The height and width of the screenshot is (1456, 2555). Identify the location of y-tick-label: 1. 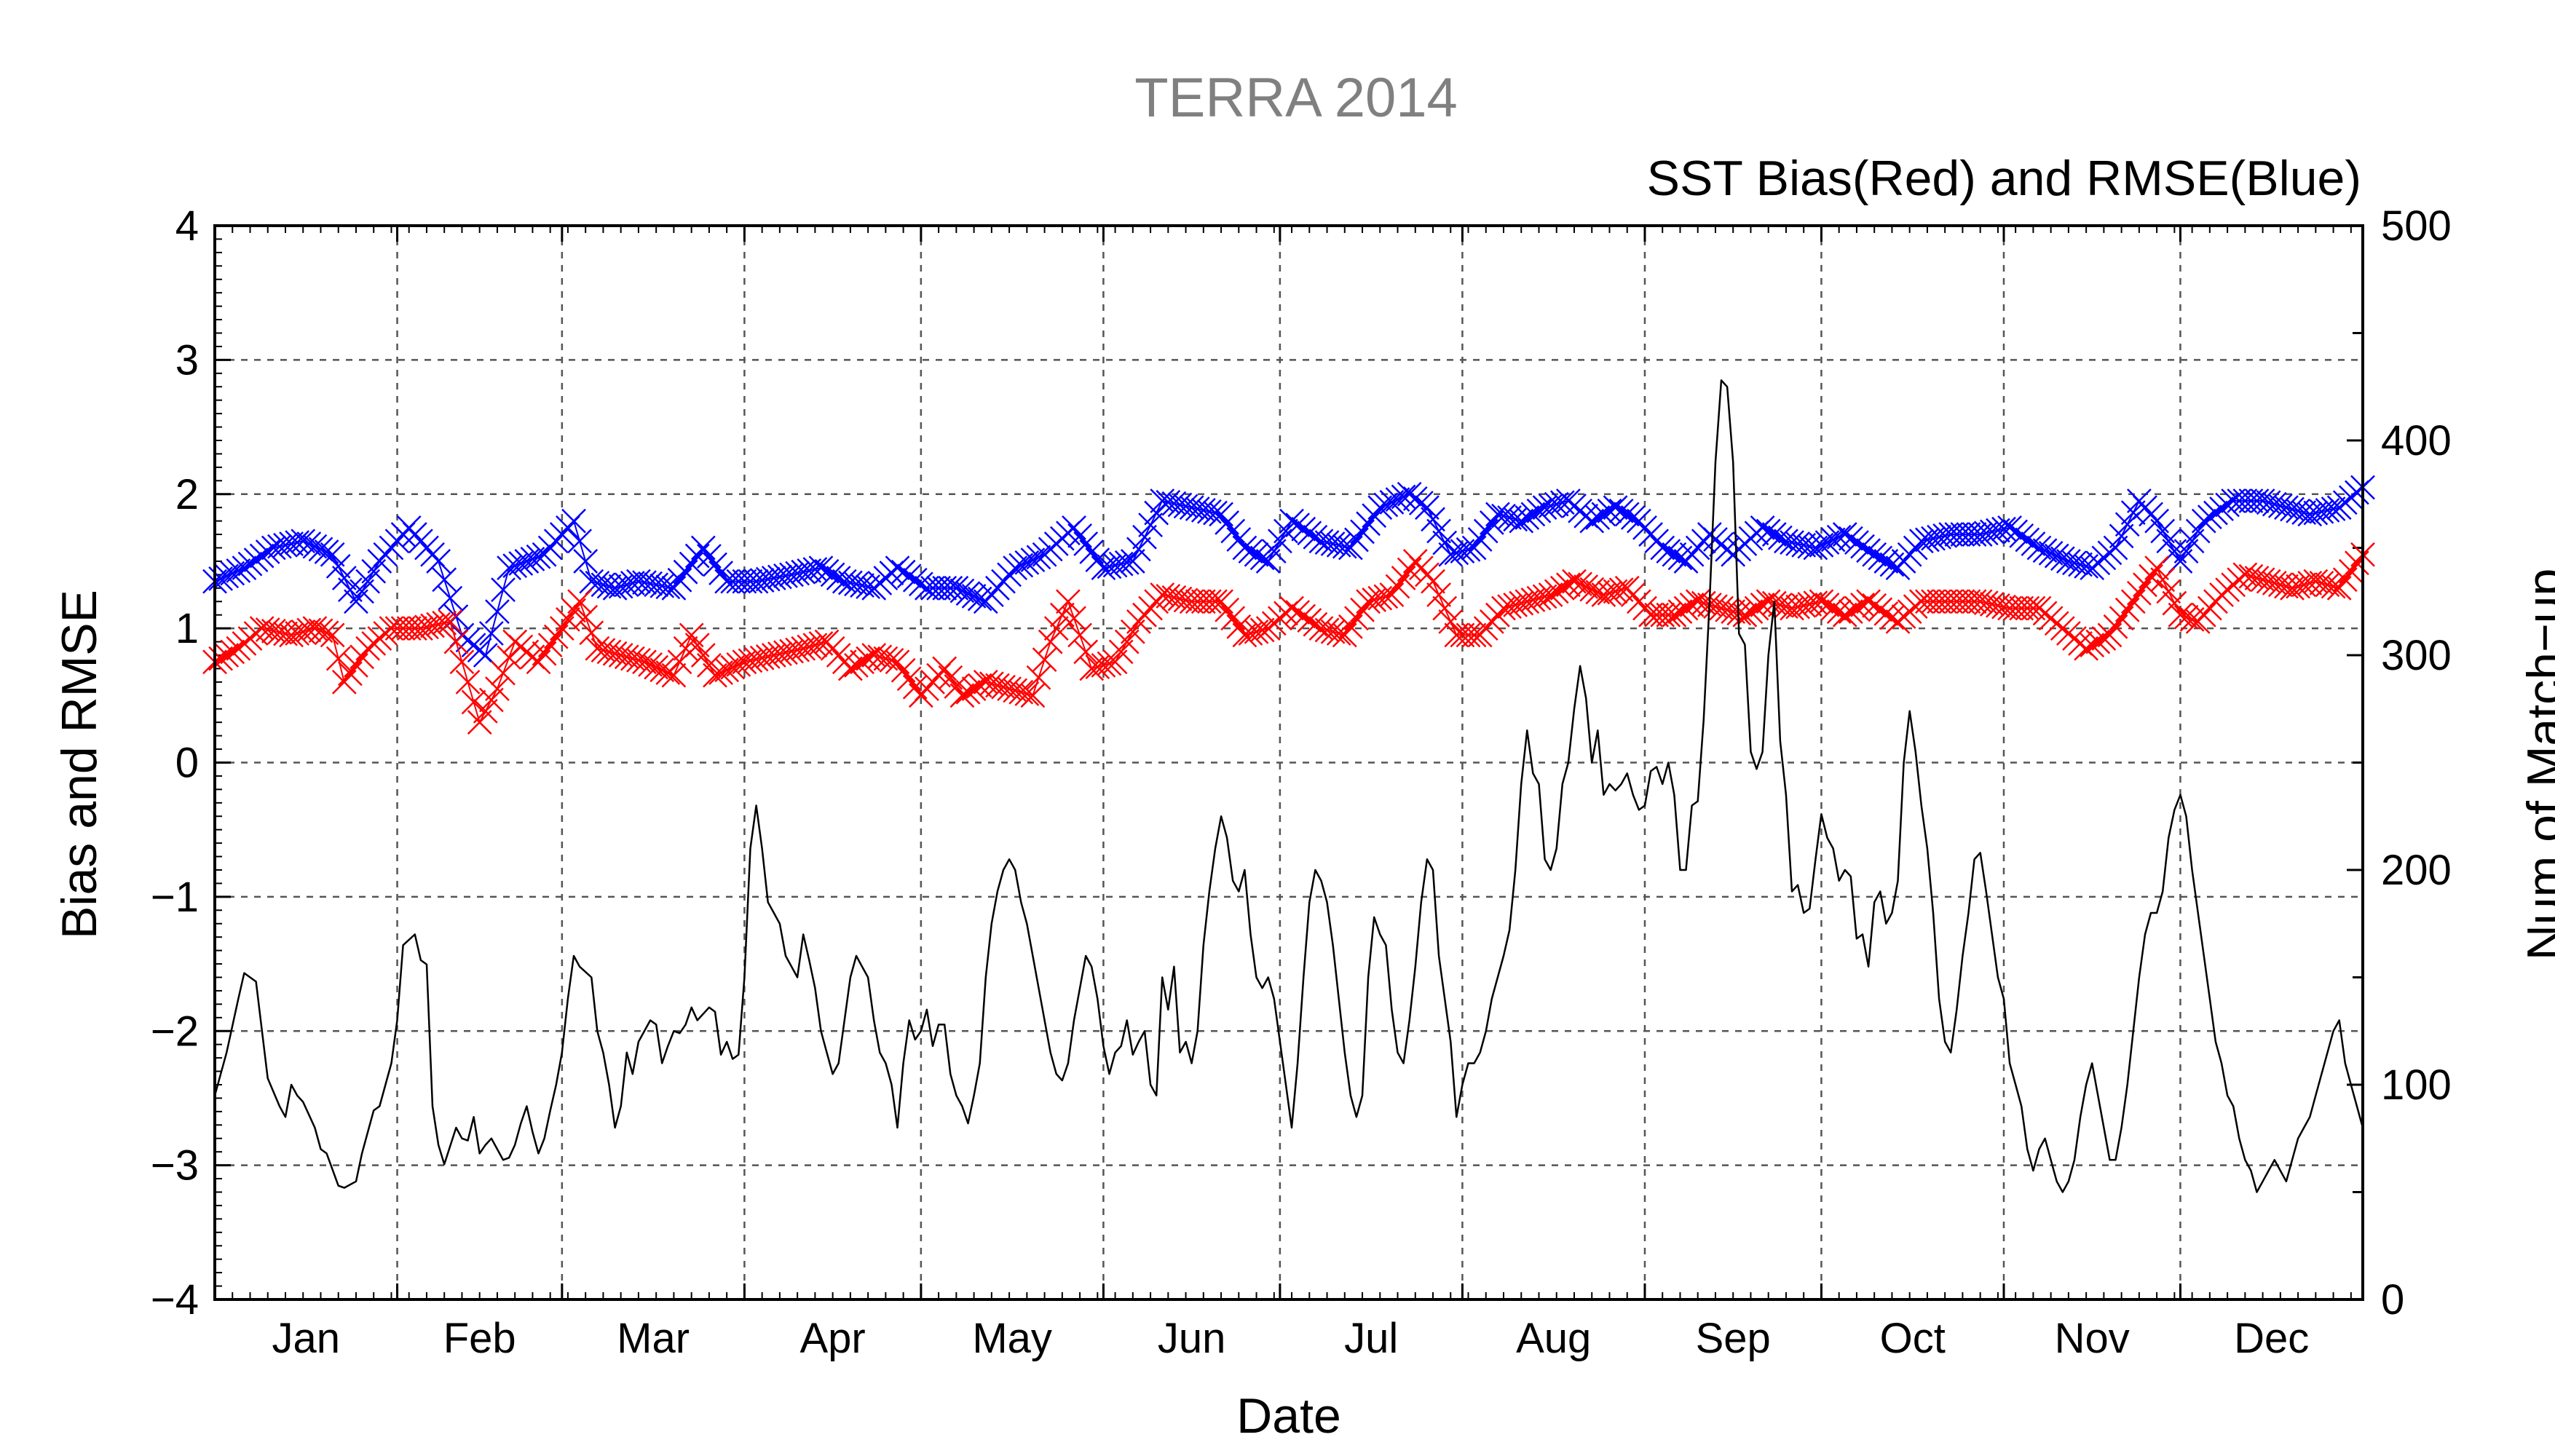
(187, 628).